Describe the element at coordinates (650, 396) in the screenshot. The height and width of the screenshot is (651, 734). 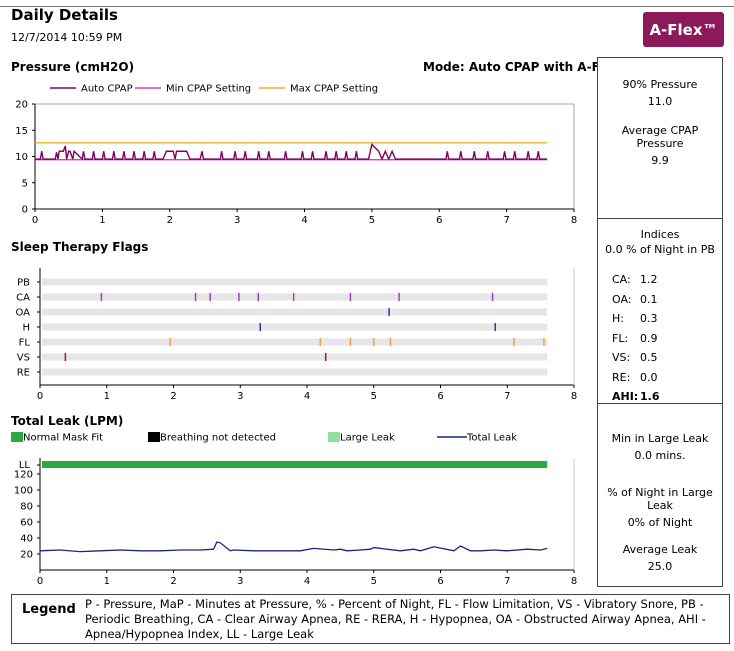
I see `ahi-value: 1.6` at that location.